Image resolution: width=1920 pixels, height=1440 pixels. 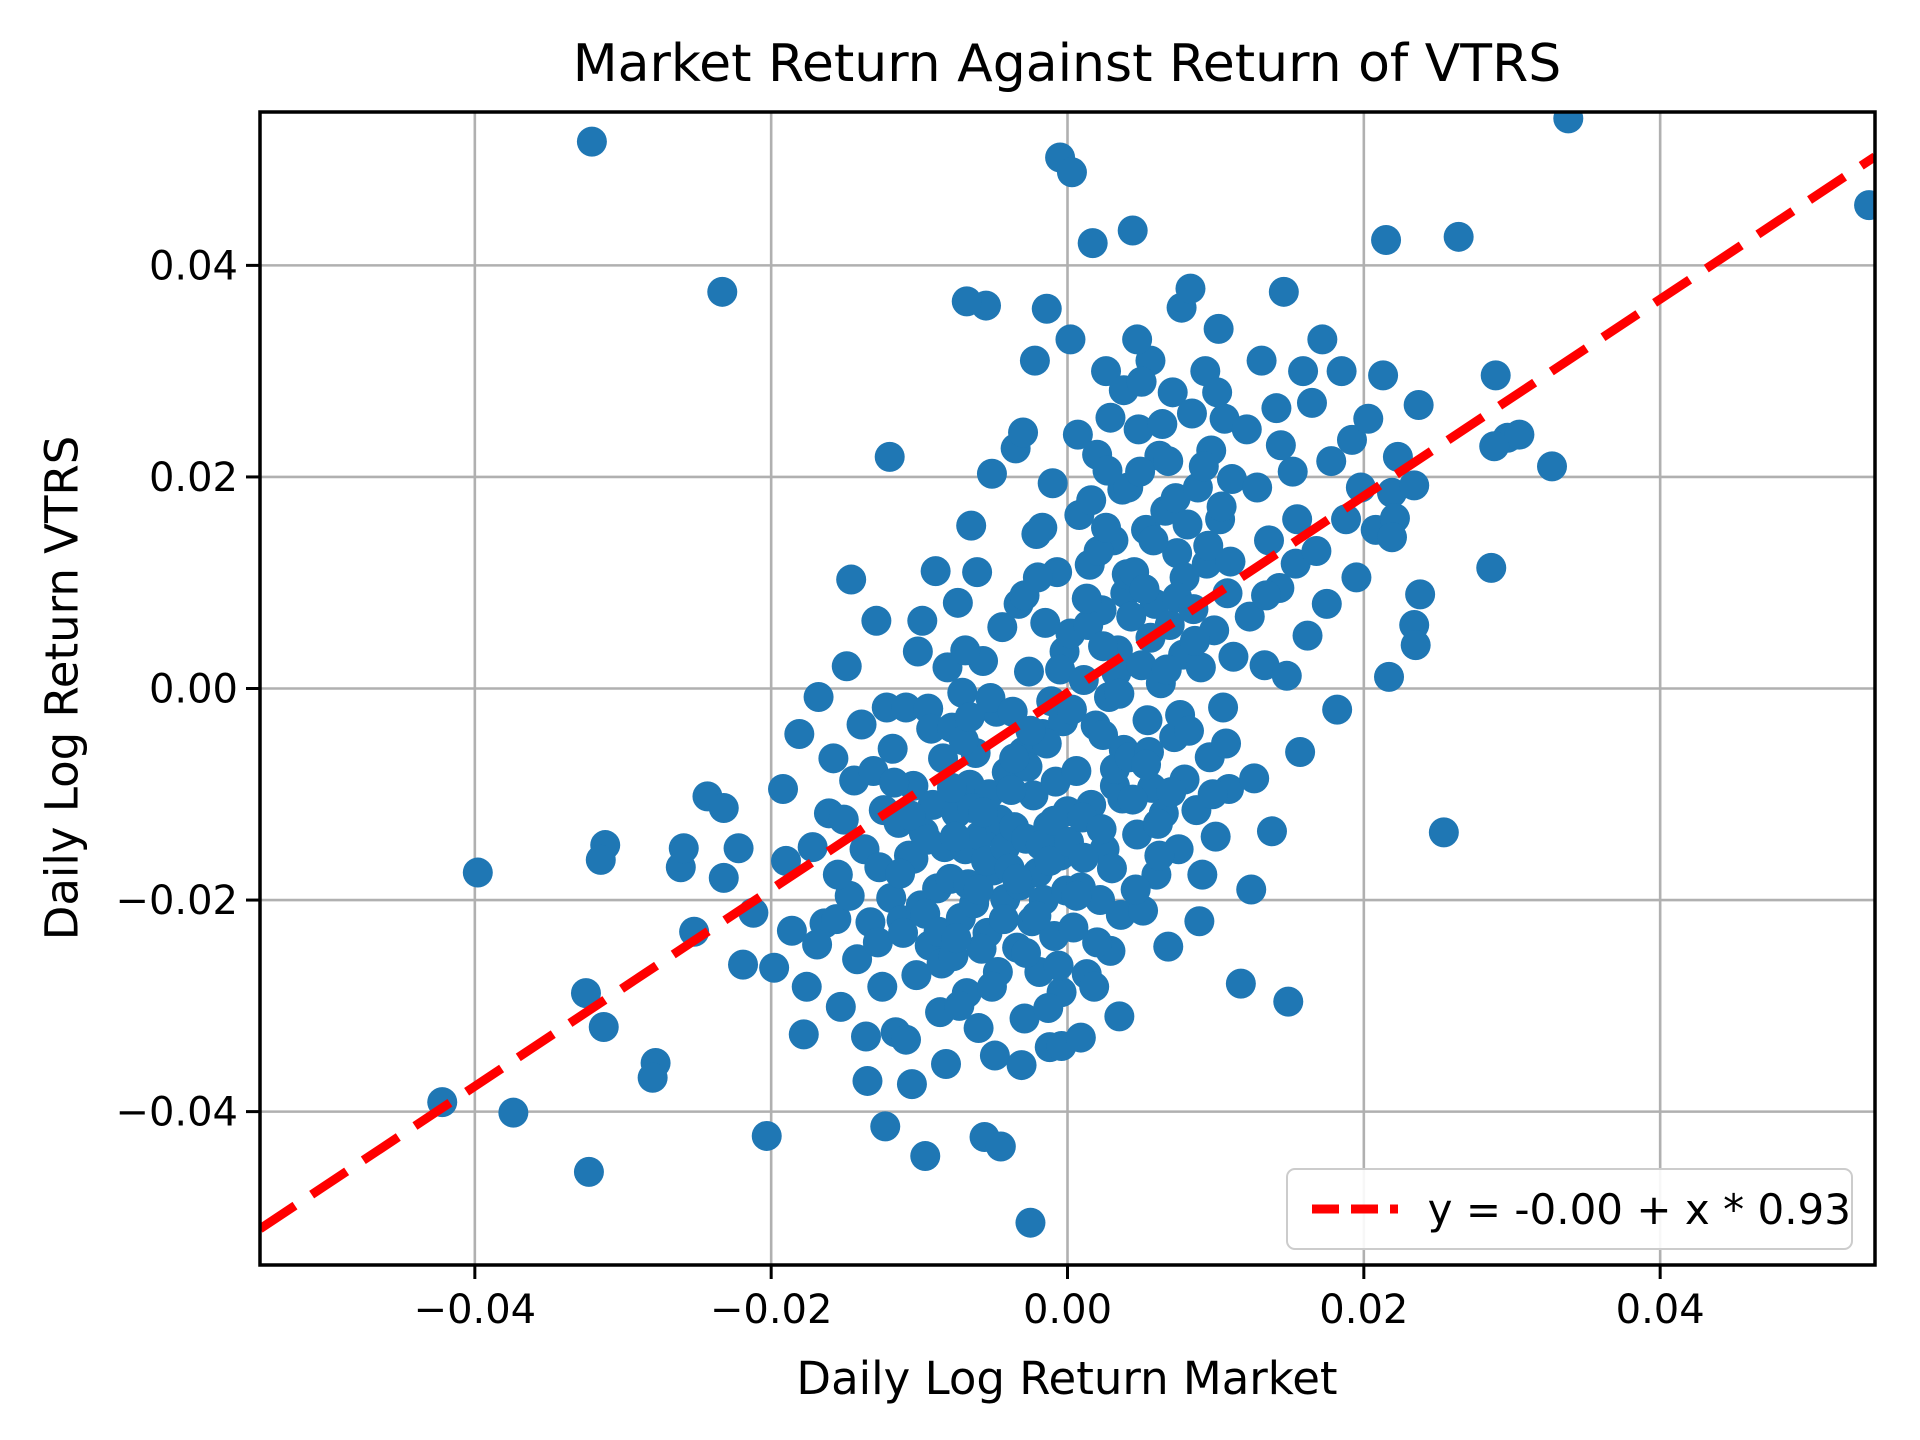 What do you see at coordinates (193, 690) in the screenshot?
I see `y-tick-label: 0.00` at bounding box center [193, 690].